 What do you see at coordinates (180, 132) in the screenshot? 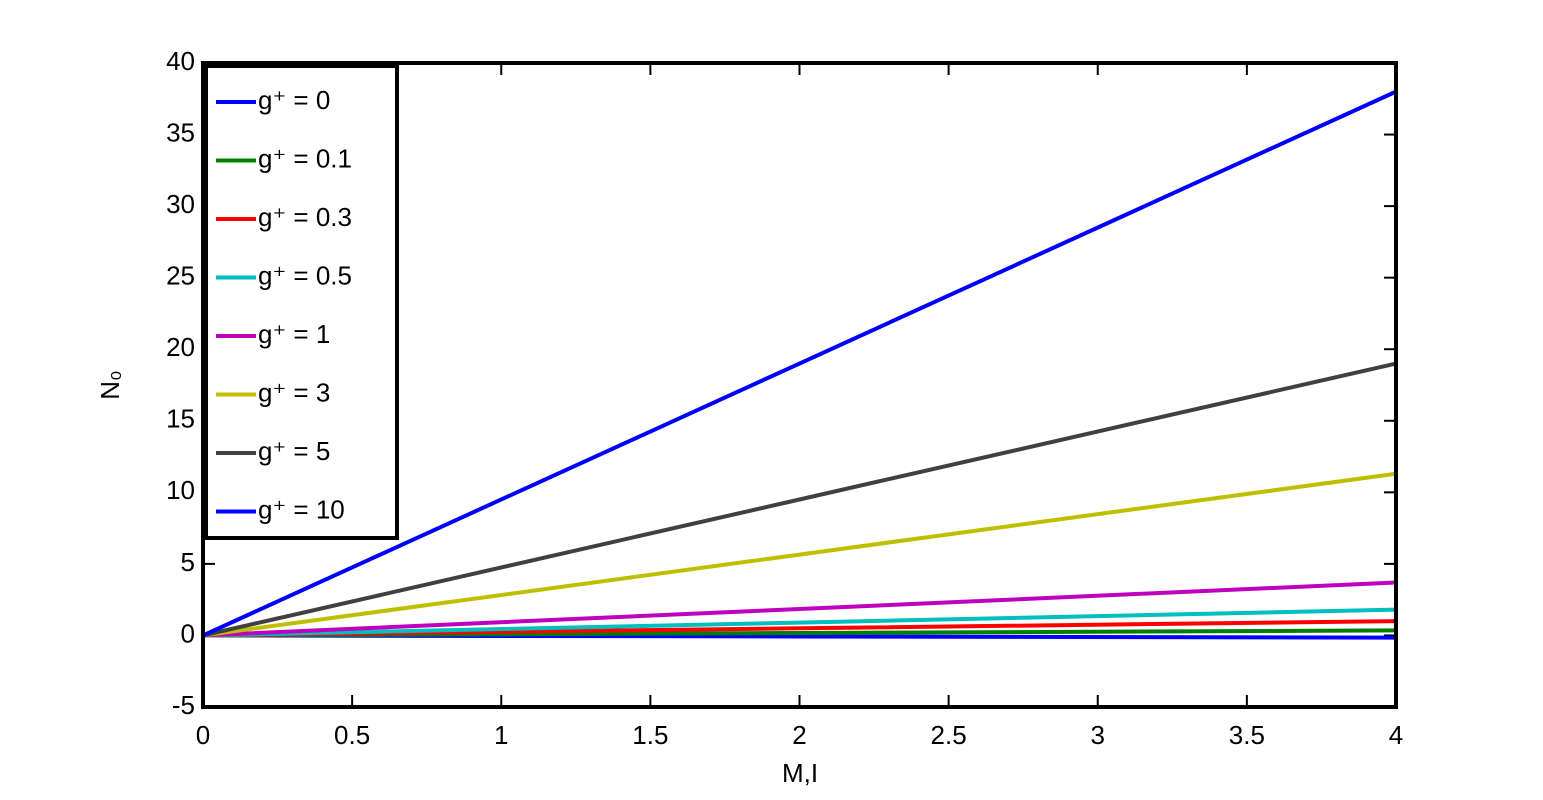
I see `y-tick-label: 35` at bounding box center [180, 132].